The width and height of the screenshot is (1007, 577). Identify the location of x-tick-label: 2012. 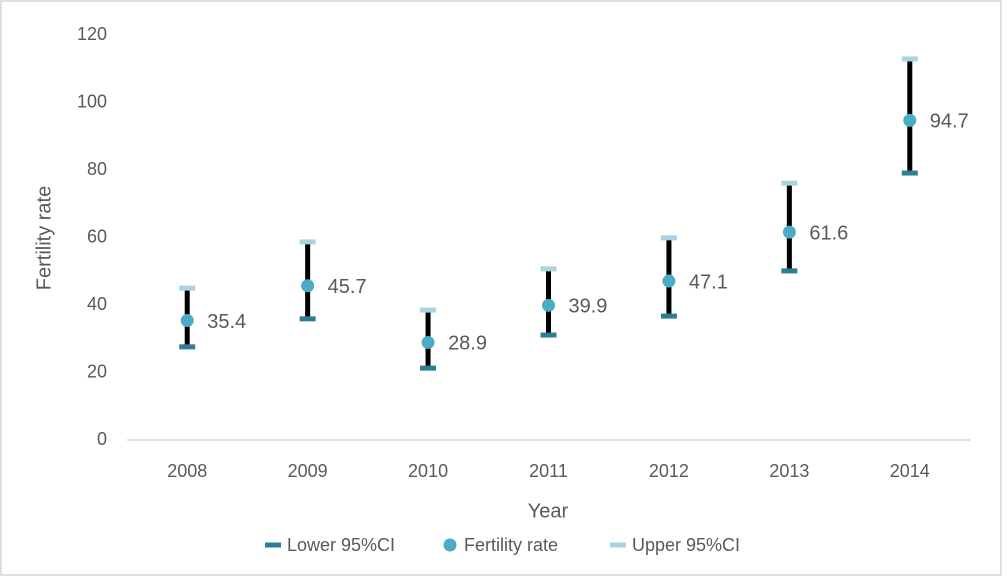
(669, 471).